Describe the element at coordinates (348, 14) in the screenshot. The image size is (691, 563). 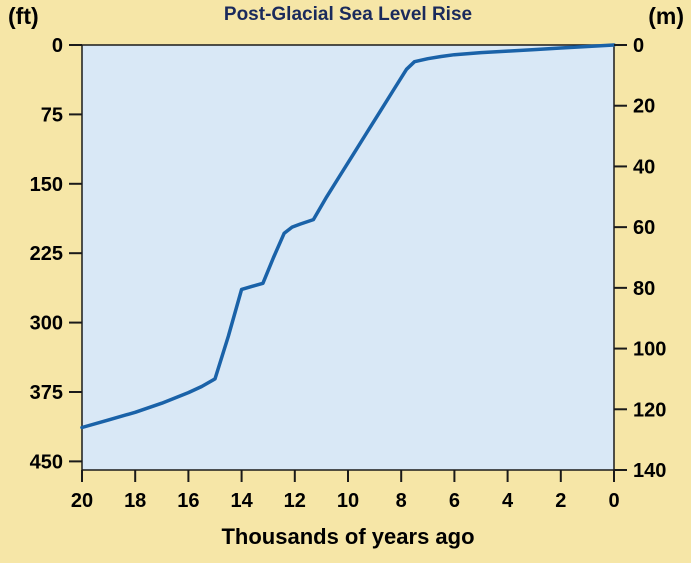
I see `chart-title: Post-Glacial Sea Level Rise` at that location.